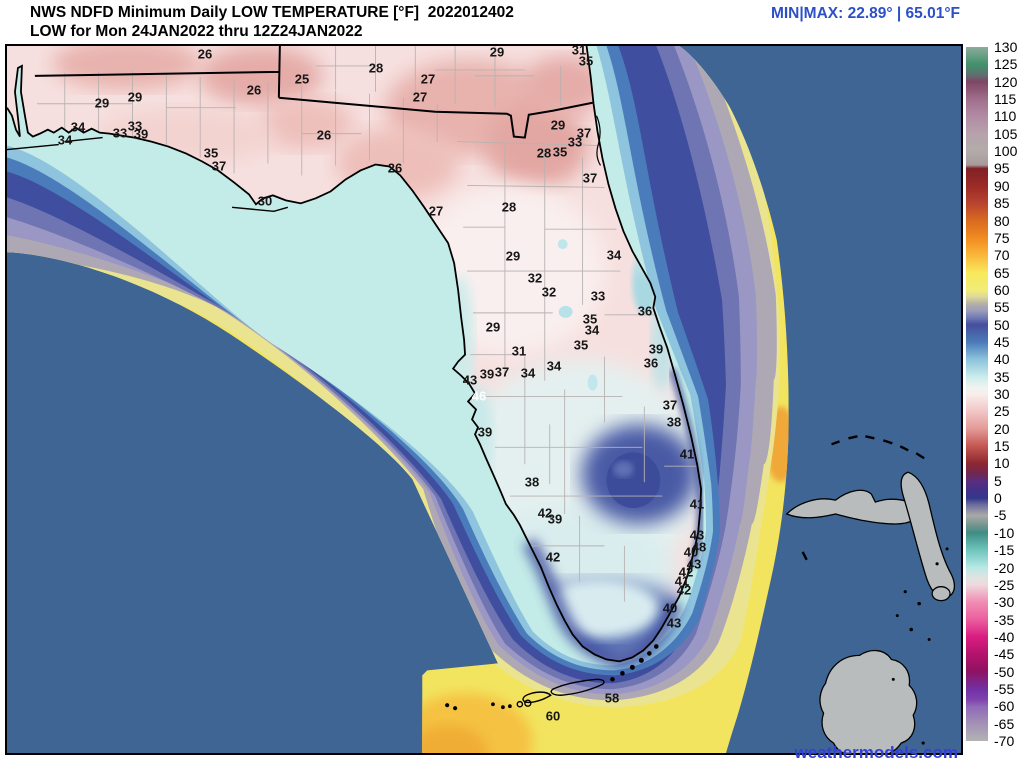  I want to click on andros-island, so click(868, 701).